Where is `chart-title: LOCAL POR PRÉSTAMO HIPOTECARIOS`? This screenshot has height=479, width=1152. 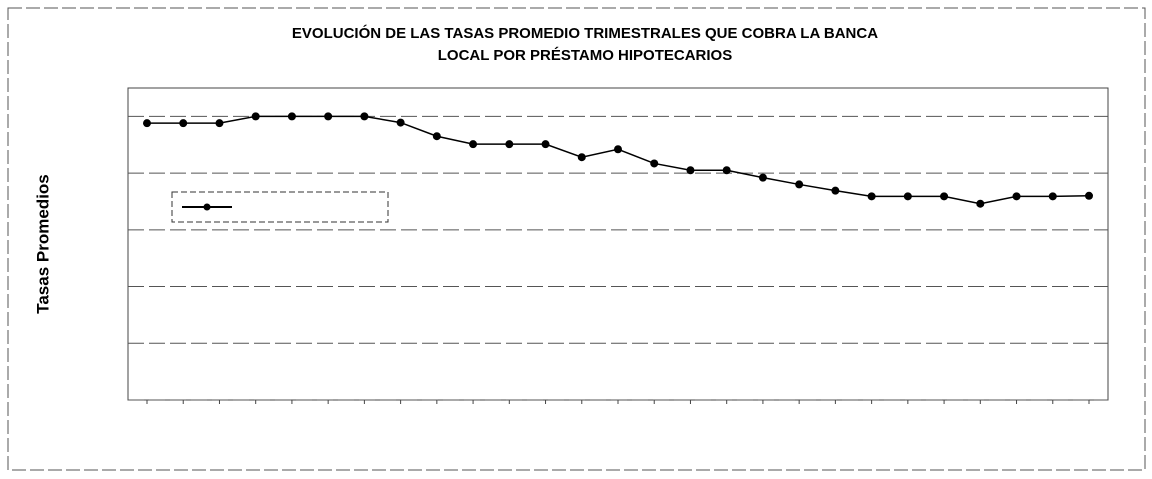
chart-title: LOCAL POR PRÉSTAMO HIPOTECARIOS is located at coordinates (585, 55).